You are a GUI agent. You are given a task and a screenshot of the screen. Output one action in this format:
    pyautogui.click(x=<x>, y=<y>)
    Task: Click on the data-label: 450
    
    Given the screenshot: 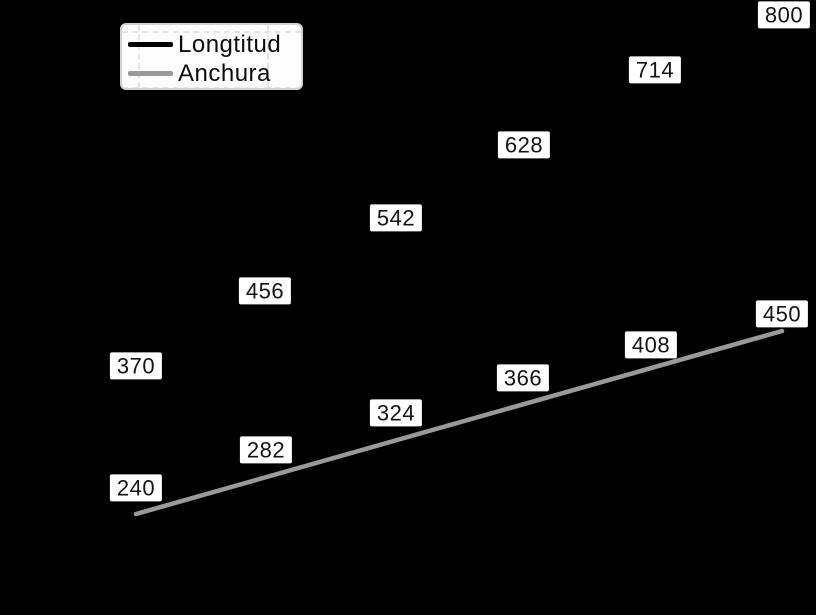 What is the action you would take?
    pyautogui.click(x=782, y=314)
    